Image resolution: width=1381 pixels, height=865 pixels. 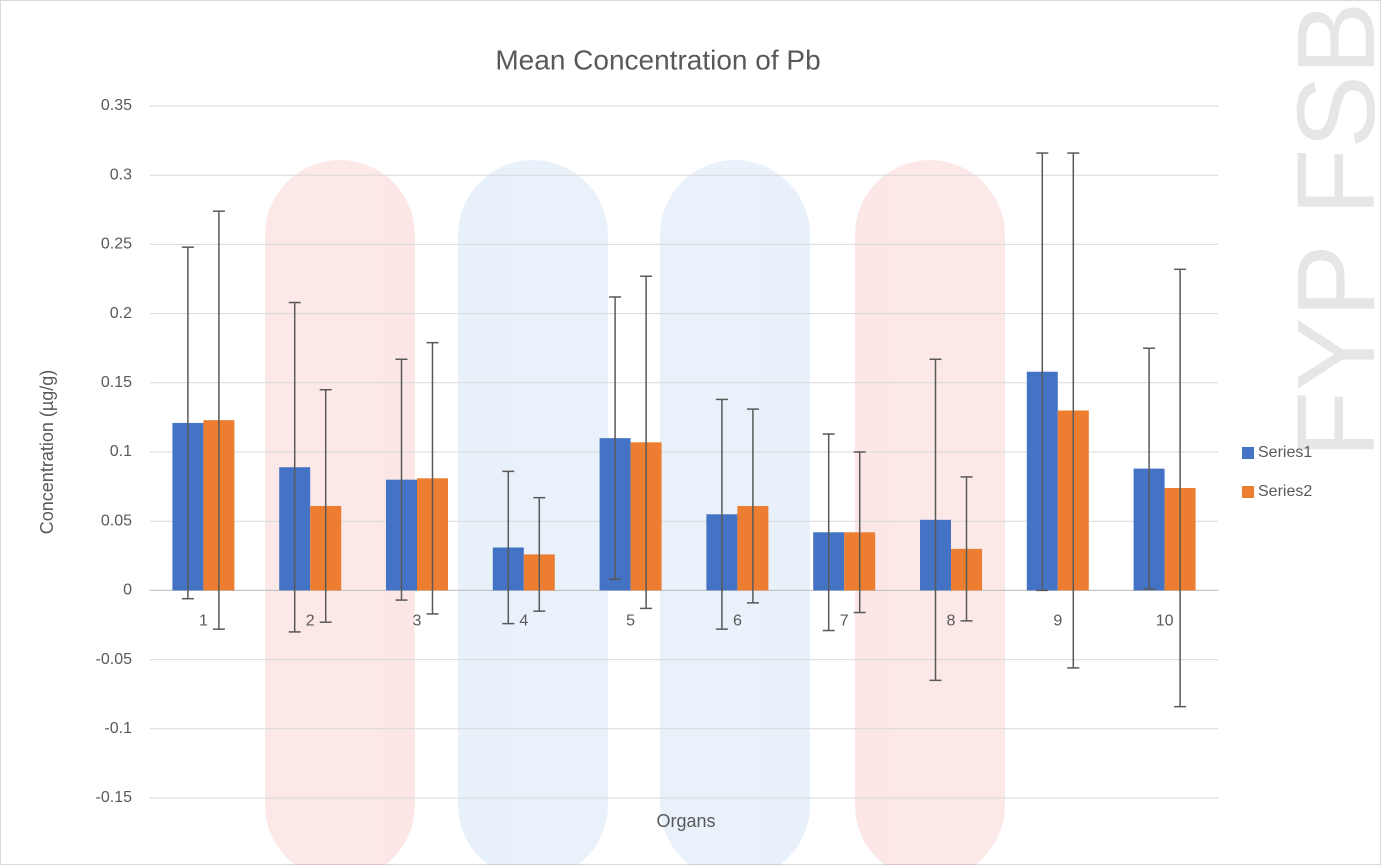 What do you see at coordinates (114, 659) in the screenshot?
I see `y-tick-label: -0.05` at bounding box center [114, 659].